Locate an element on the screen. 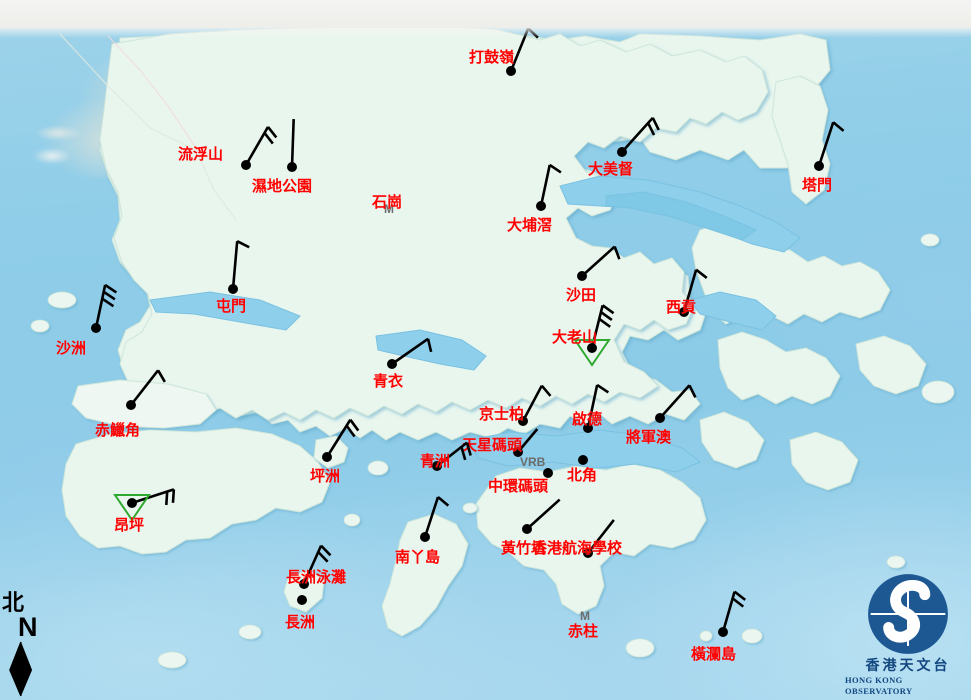 Image resolution: width=971 pixels, height=700 pixels. station-name-label: 長洲泳灘 is located at coordinates (316, 577).